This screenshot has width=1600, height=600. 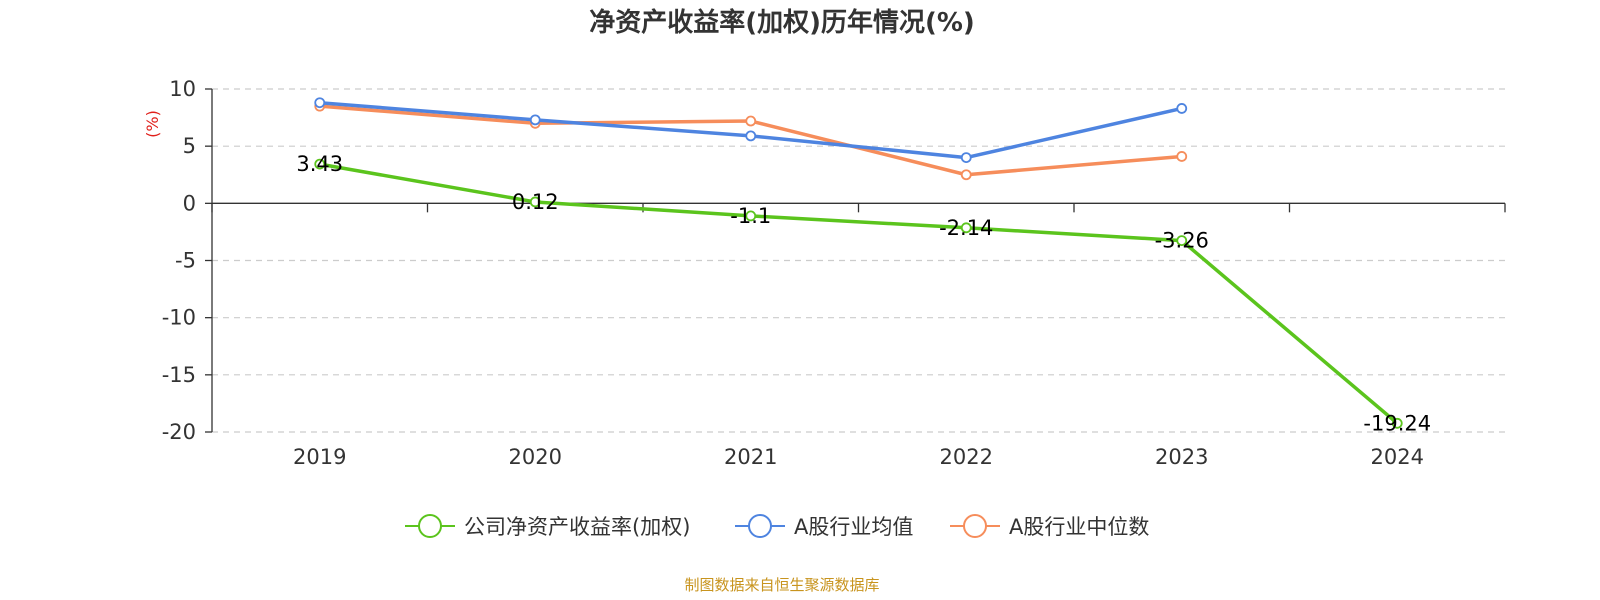 I want to click on x-tick-label: 2022, so click(x=966, y=457).